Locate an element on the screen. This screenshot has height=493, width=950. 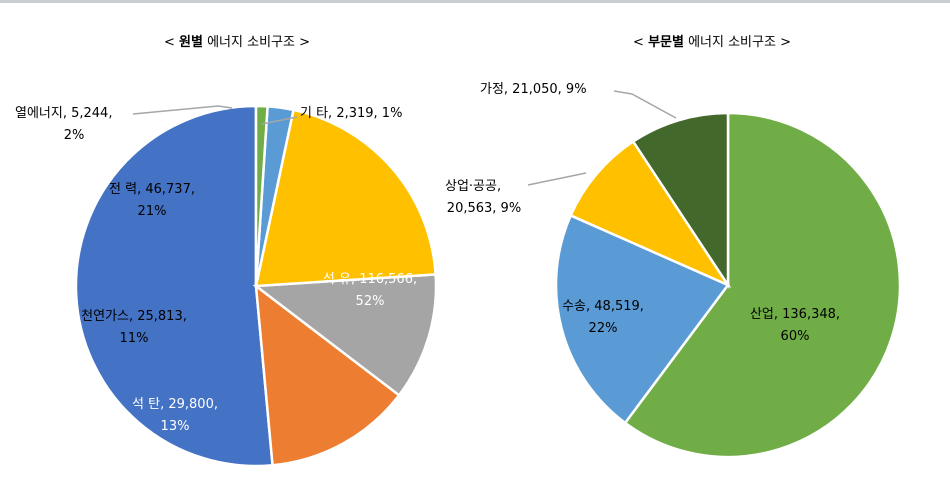
slice-data-label: 천연가스, 25,813, 11% is located at coordinates (134, 327).